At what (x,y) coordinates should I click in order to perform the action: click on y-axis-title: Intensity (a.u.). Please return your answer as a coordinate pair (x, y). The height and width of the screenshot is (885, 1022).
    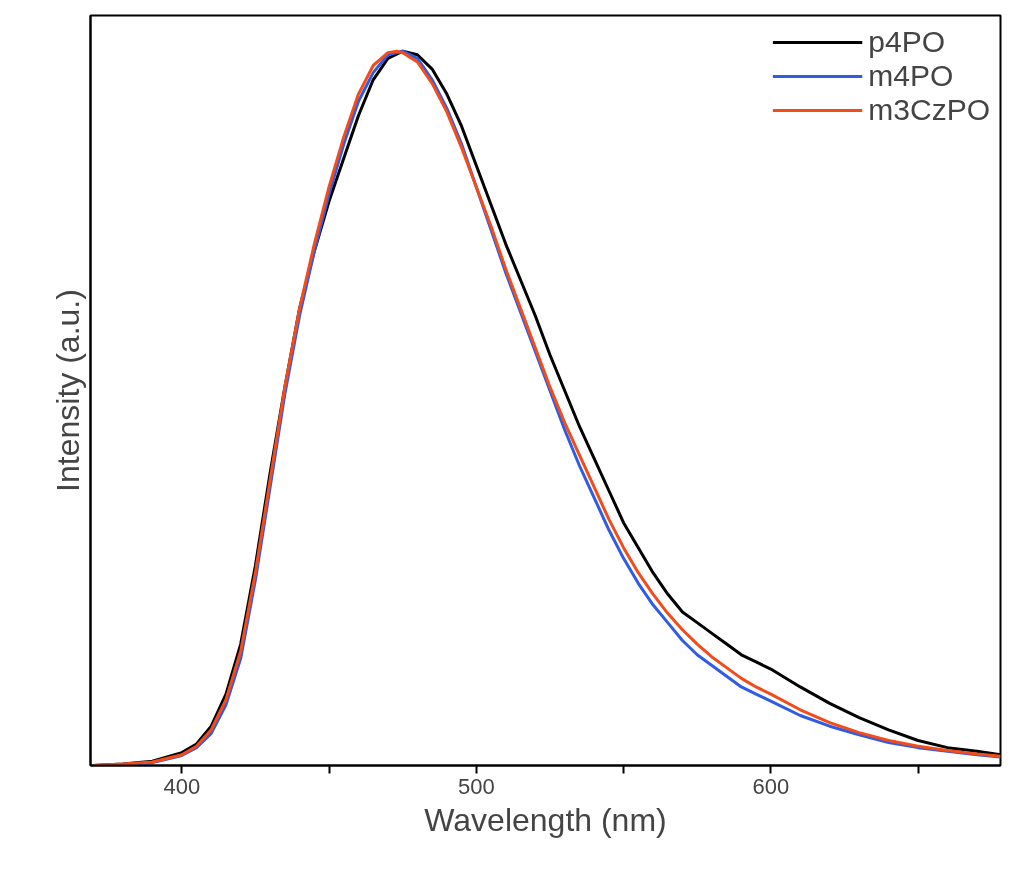
    Looking at the image, I should click on (67, 390).